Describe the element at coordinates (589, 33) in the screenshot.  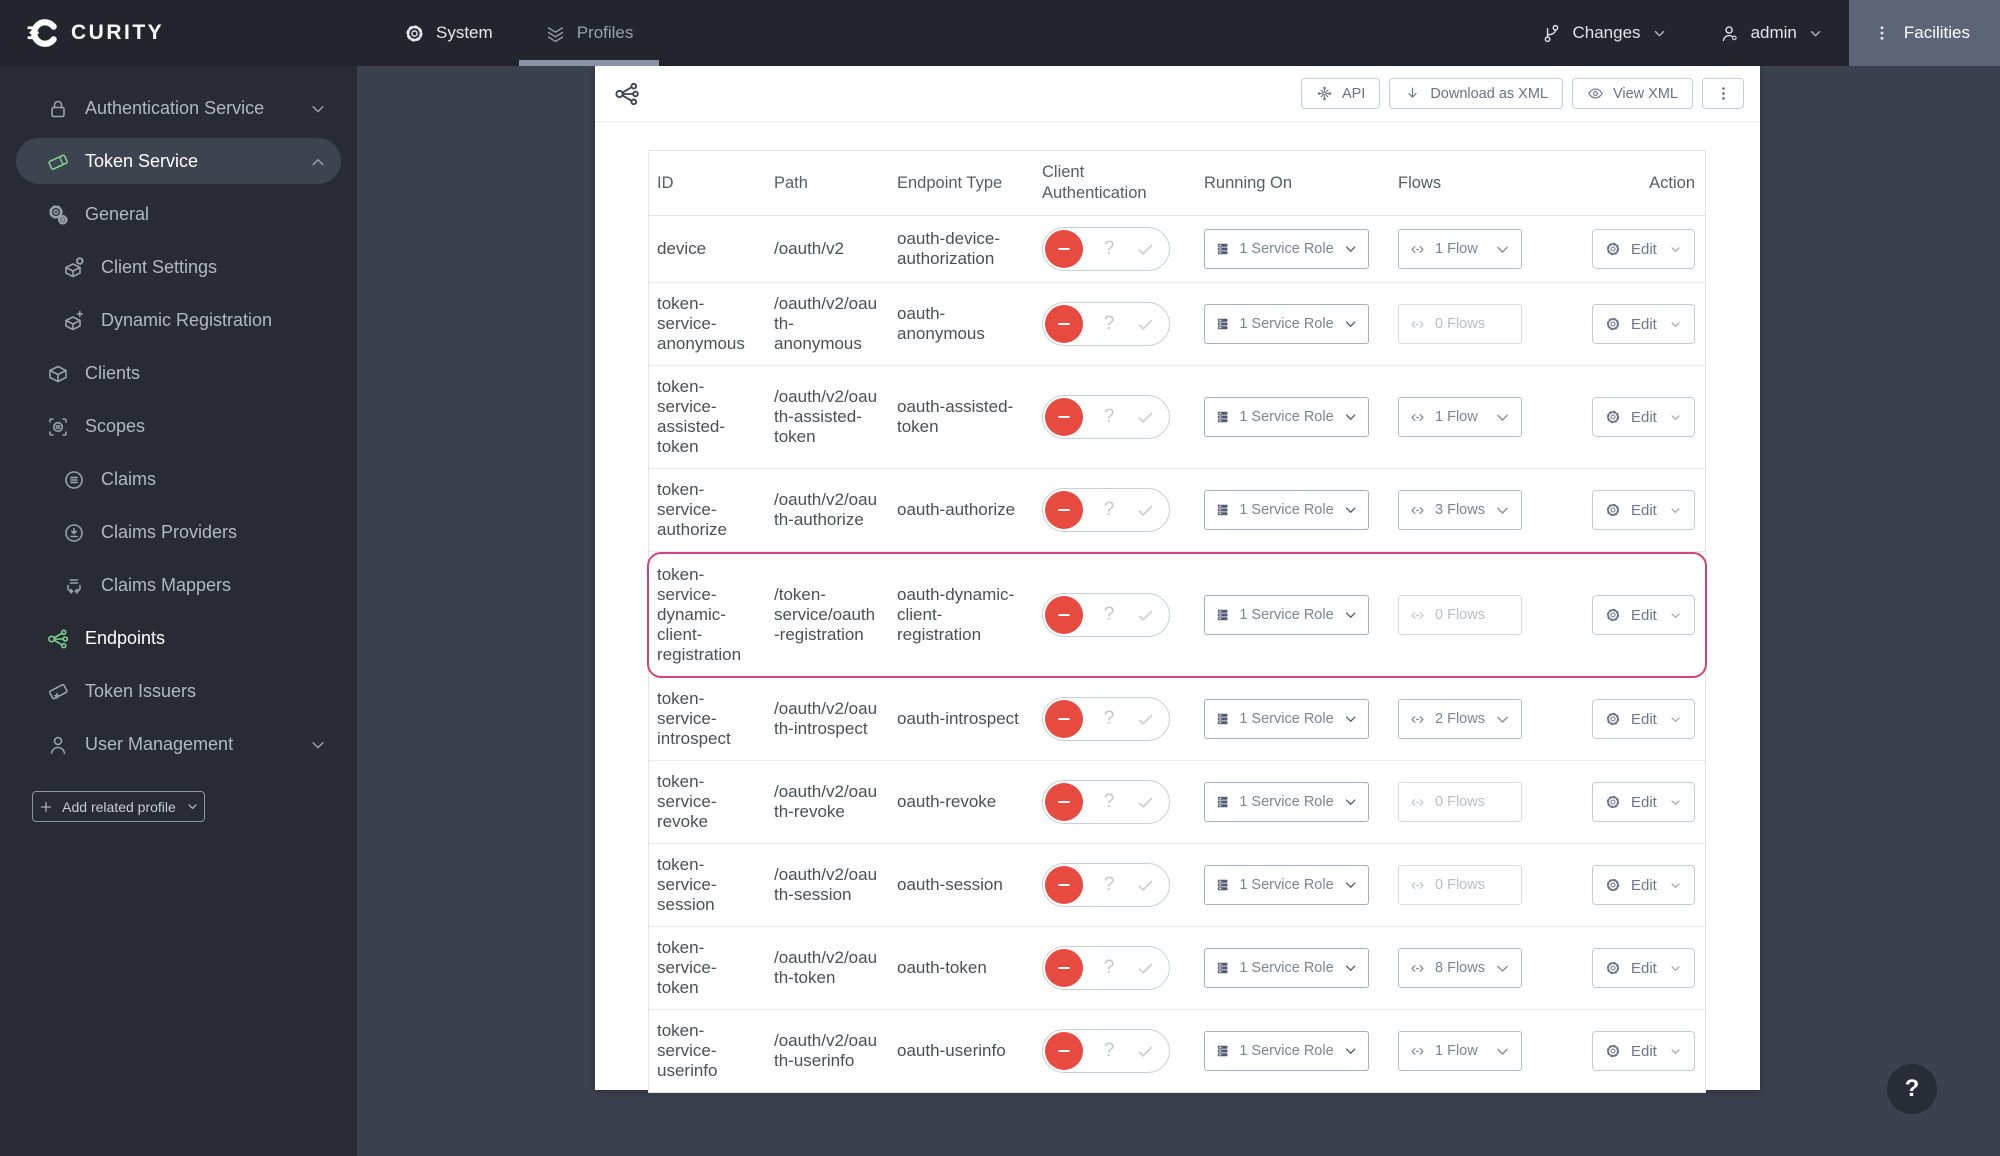
I see `nav-tab-profiles: Profiles` at that location.